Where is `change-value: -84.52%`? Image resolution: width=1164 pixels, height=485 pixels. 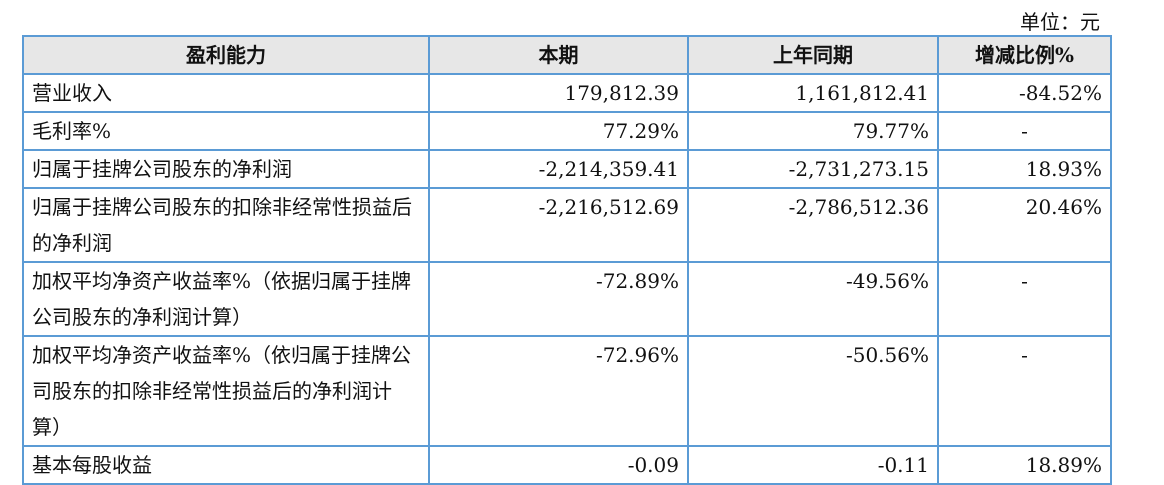 change-value: -84.52% is located at coordinates (1024, 93).